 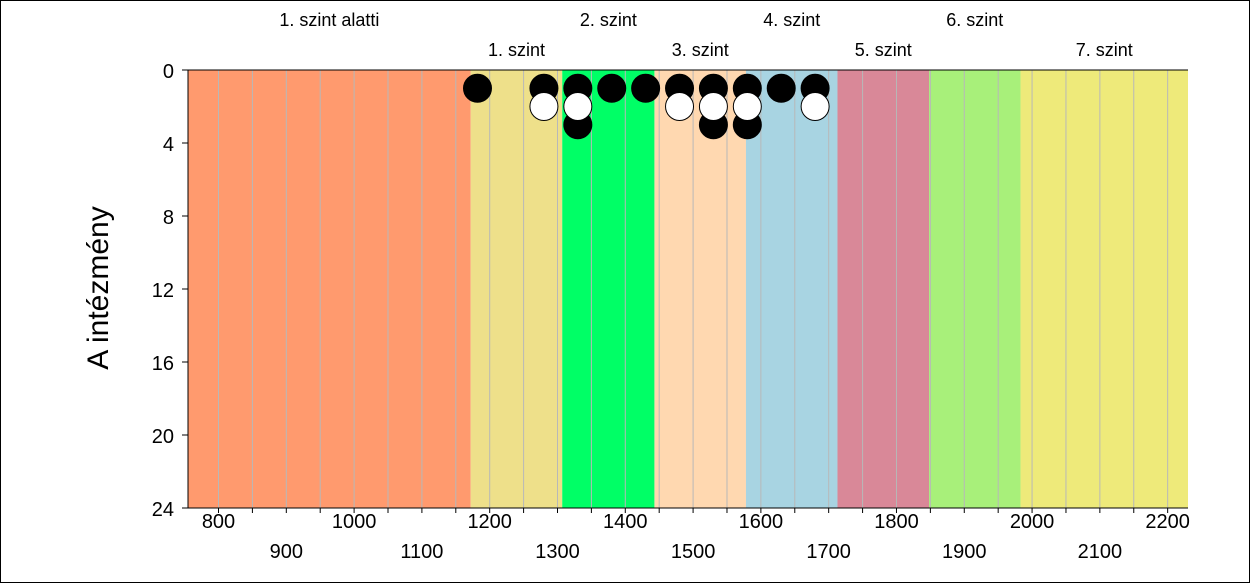 I want to click on y-tick-label: 24, so click(x=163, y=510).